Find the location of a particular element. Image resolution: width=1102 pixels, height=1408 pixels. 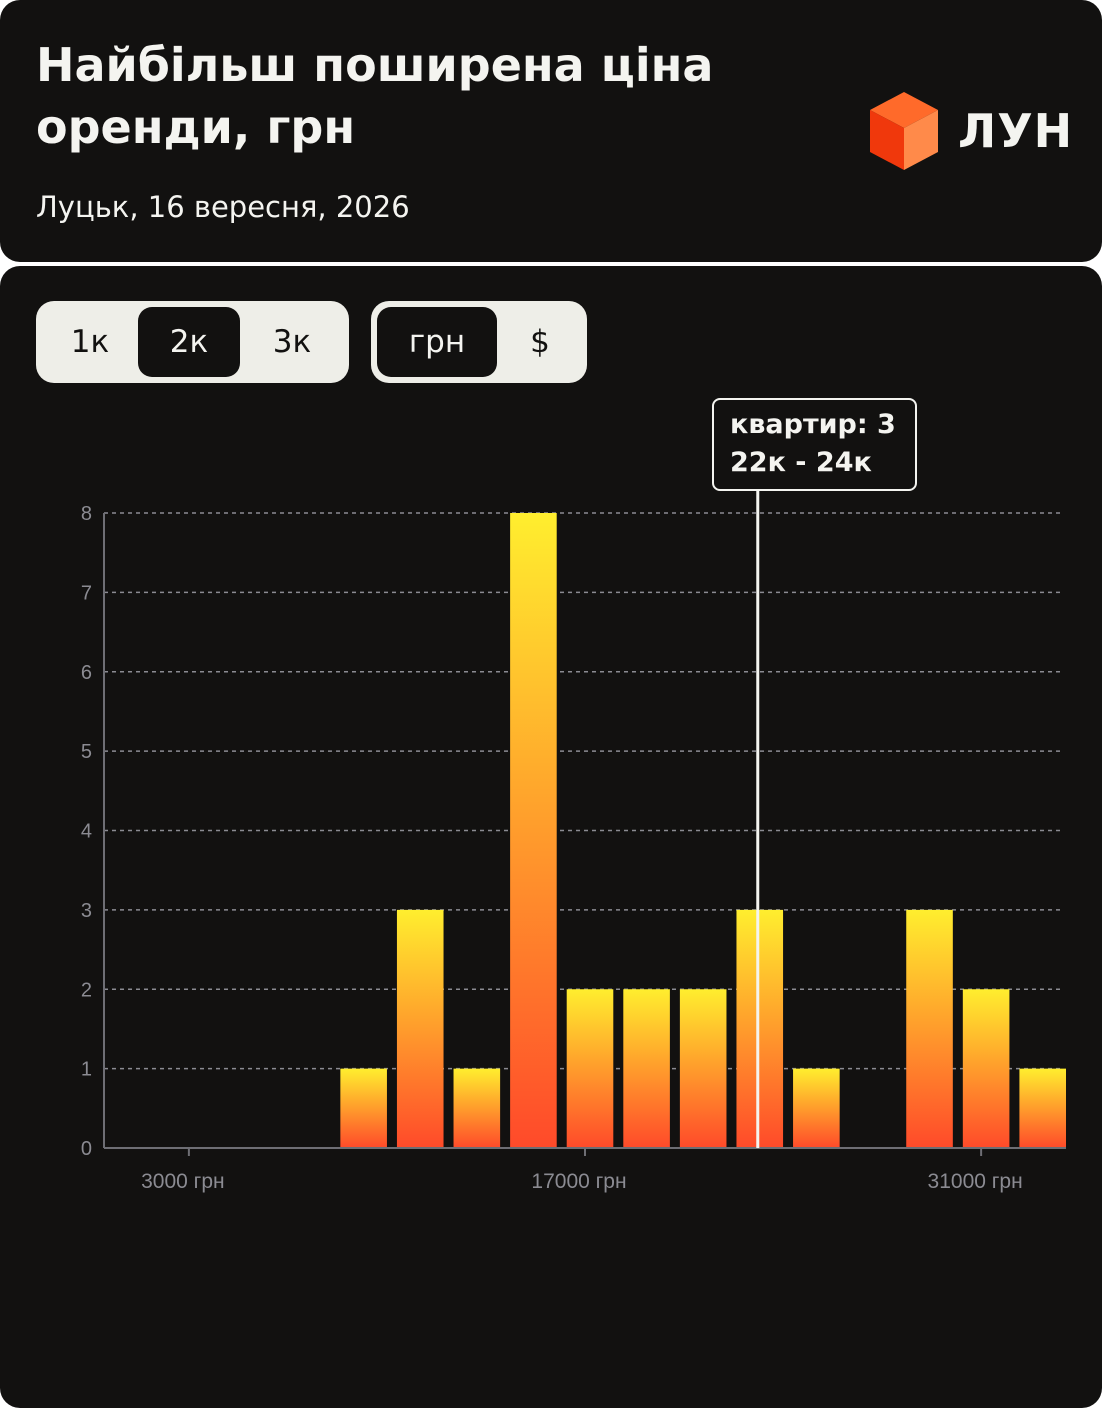

tooltip-count: квартир: 3 is located at coordinates (813, 424).